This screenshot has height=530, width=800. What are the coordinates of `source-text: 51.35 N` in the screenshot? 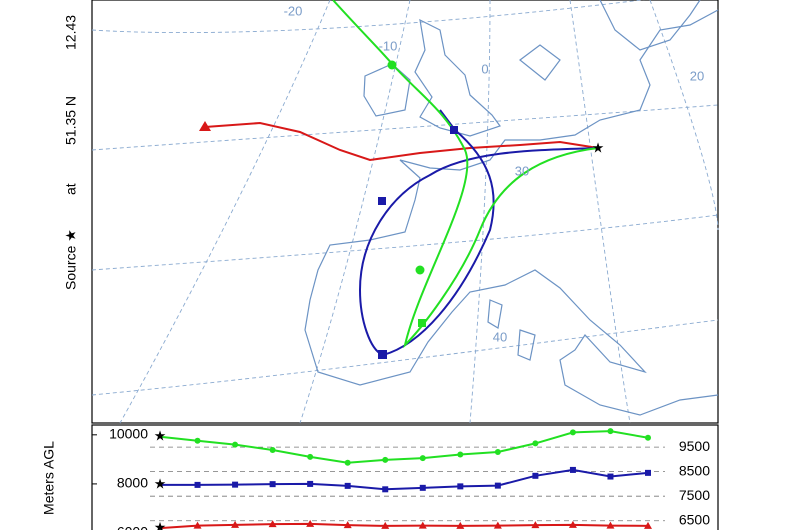 It's located at (71, 120).